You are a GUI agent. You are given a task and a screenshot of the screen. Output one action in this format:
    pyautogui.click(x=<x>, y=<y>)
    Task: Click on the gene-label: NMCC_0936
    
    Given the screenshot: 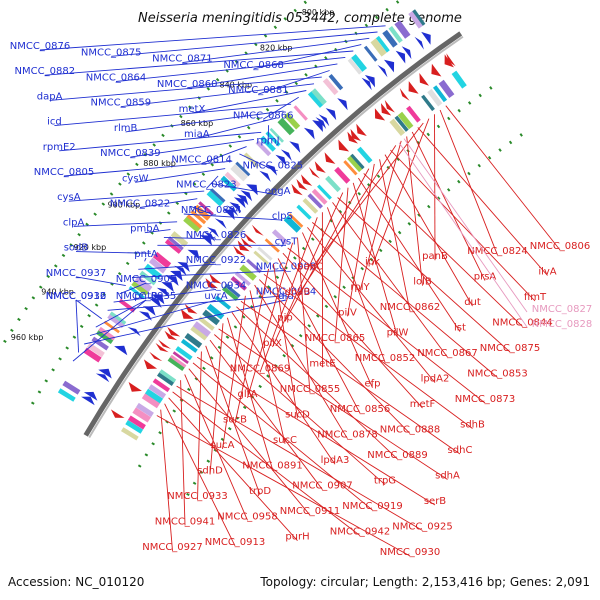 What is the action you would take?
    pyautogui.click(x=76, y=296)
    